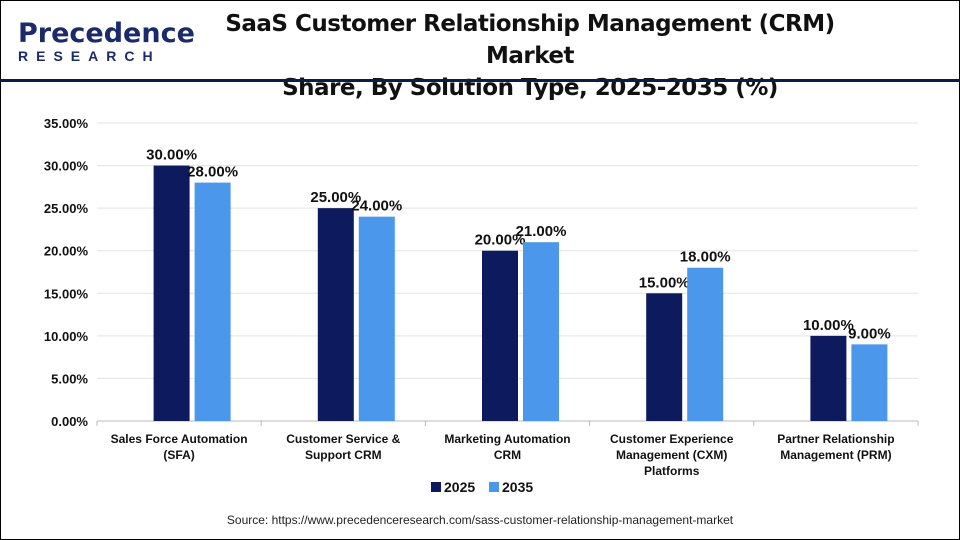 This screenshot has width=960, height=540. What do you see at coordinates (459, 487) in the screenshot?
I see `legend-label: 2025` at bounding box center [459, 487].